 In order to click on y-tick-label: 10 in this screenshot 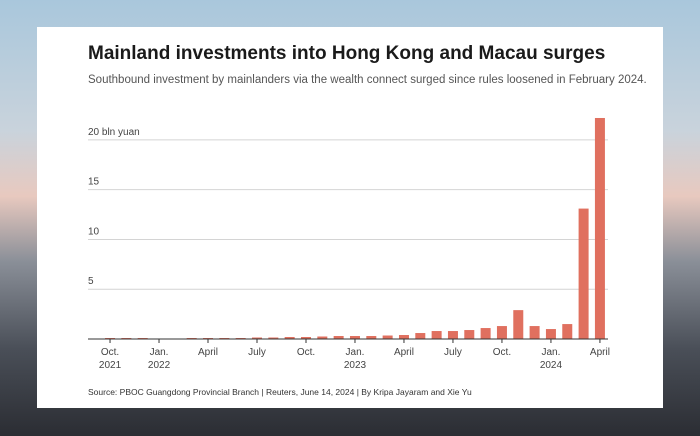, I will do `click(94, 231)`.